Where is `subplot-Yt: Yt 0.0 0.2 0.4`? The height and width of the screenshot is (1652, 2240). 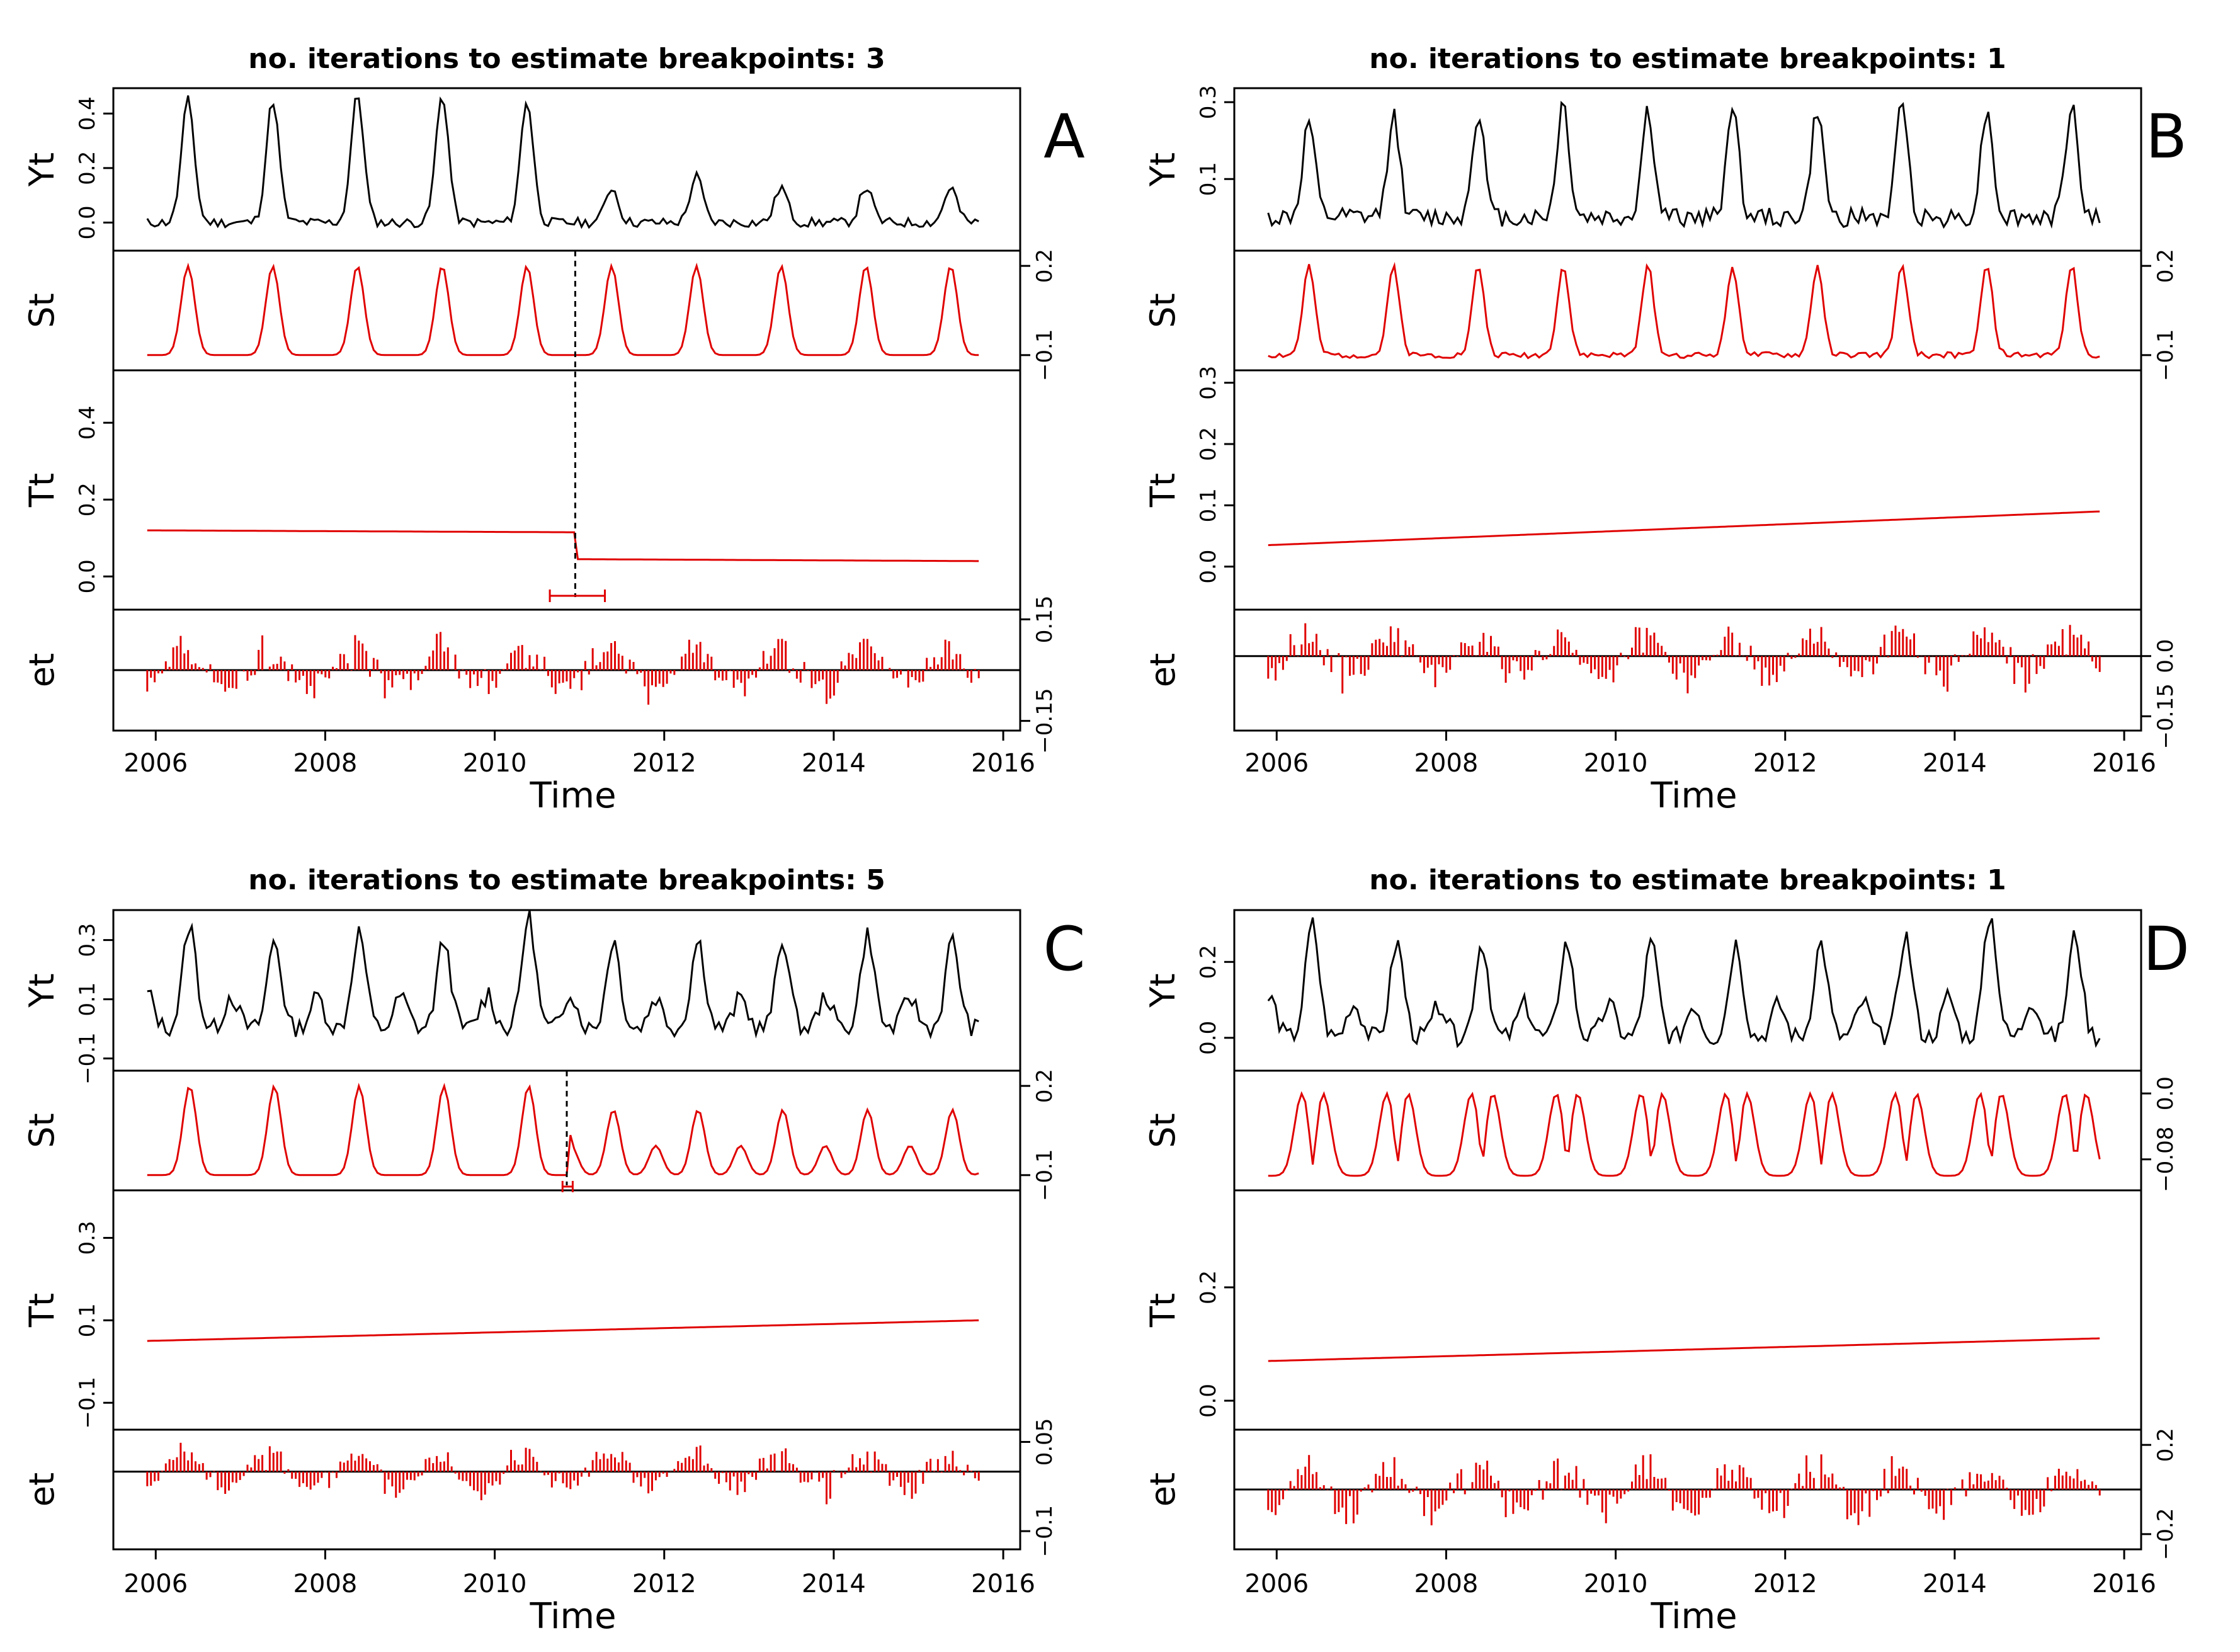 subplot-Yt: Yt 0.0 0.2 0.4 is located at coordinates (521, 169).